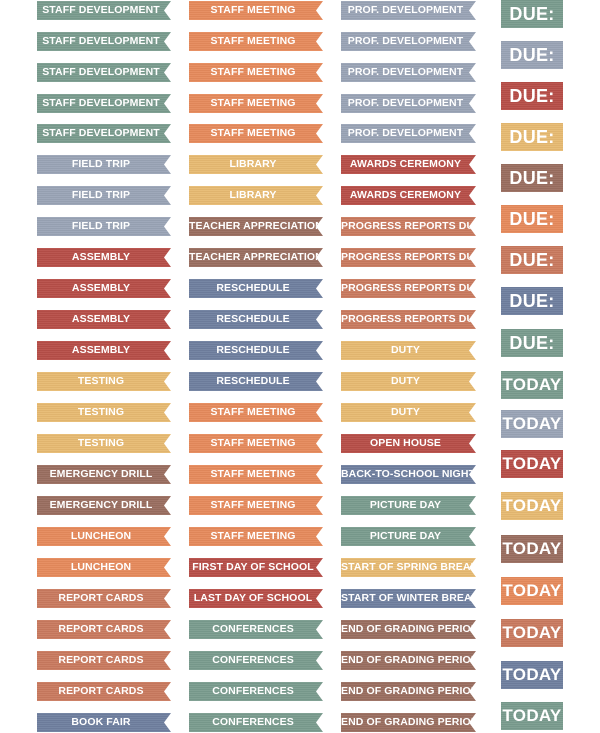 This screenshot has width=600, height=733. I want to click on sticker-banner: START OF WINTER BREAK, so click(408, 598).